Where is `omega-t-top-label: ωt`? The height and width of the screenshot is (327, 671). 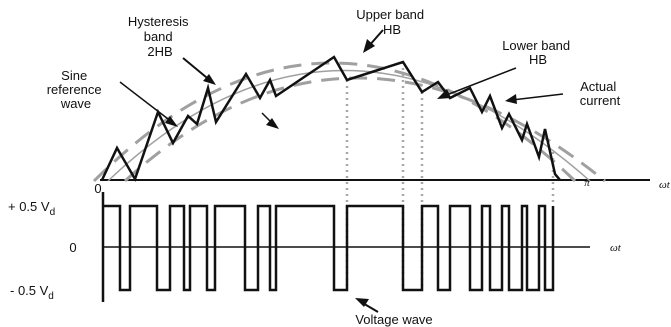
omega-t-top-label: ωt is located at coordinates (665, 185).